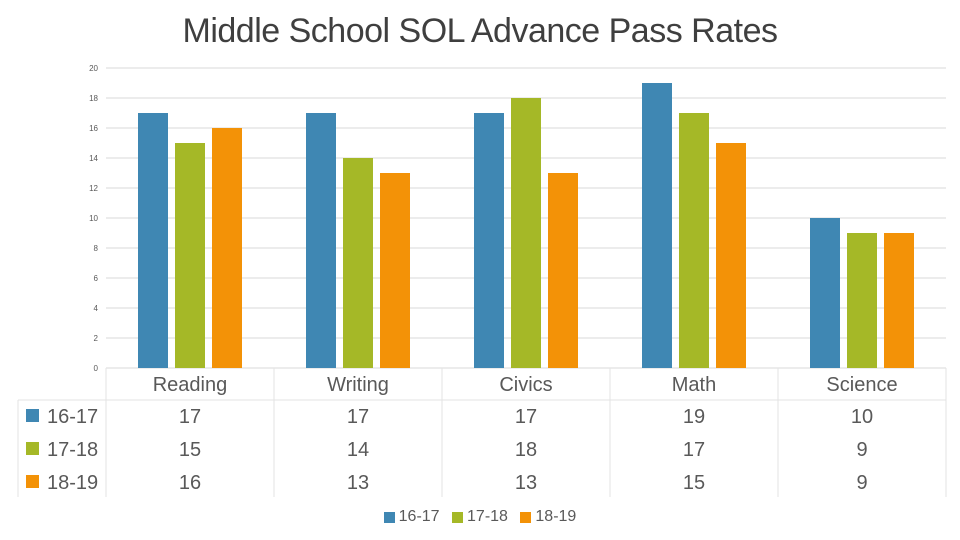 The height and width of the screenshot is (540, 960). What do you see at coordinates (96, 338) in the screenshot?
I see `y-tick-label: 2` at bounding box center [96, 338].